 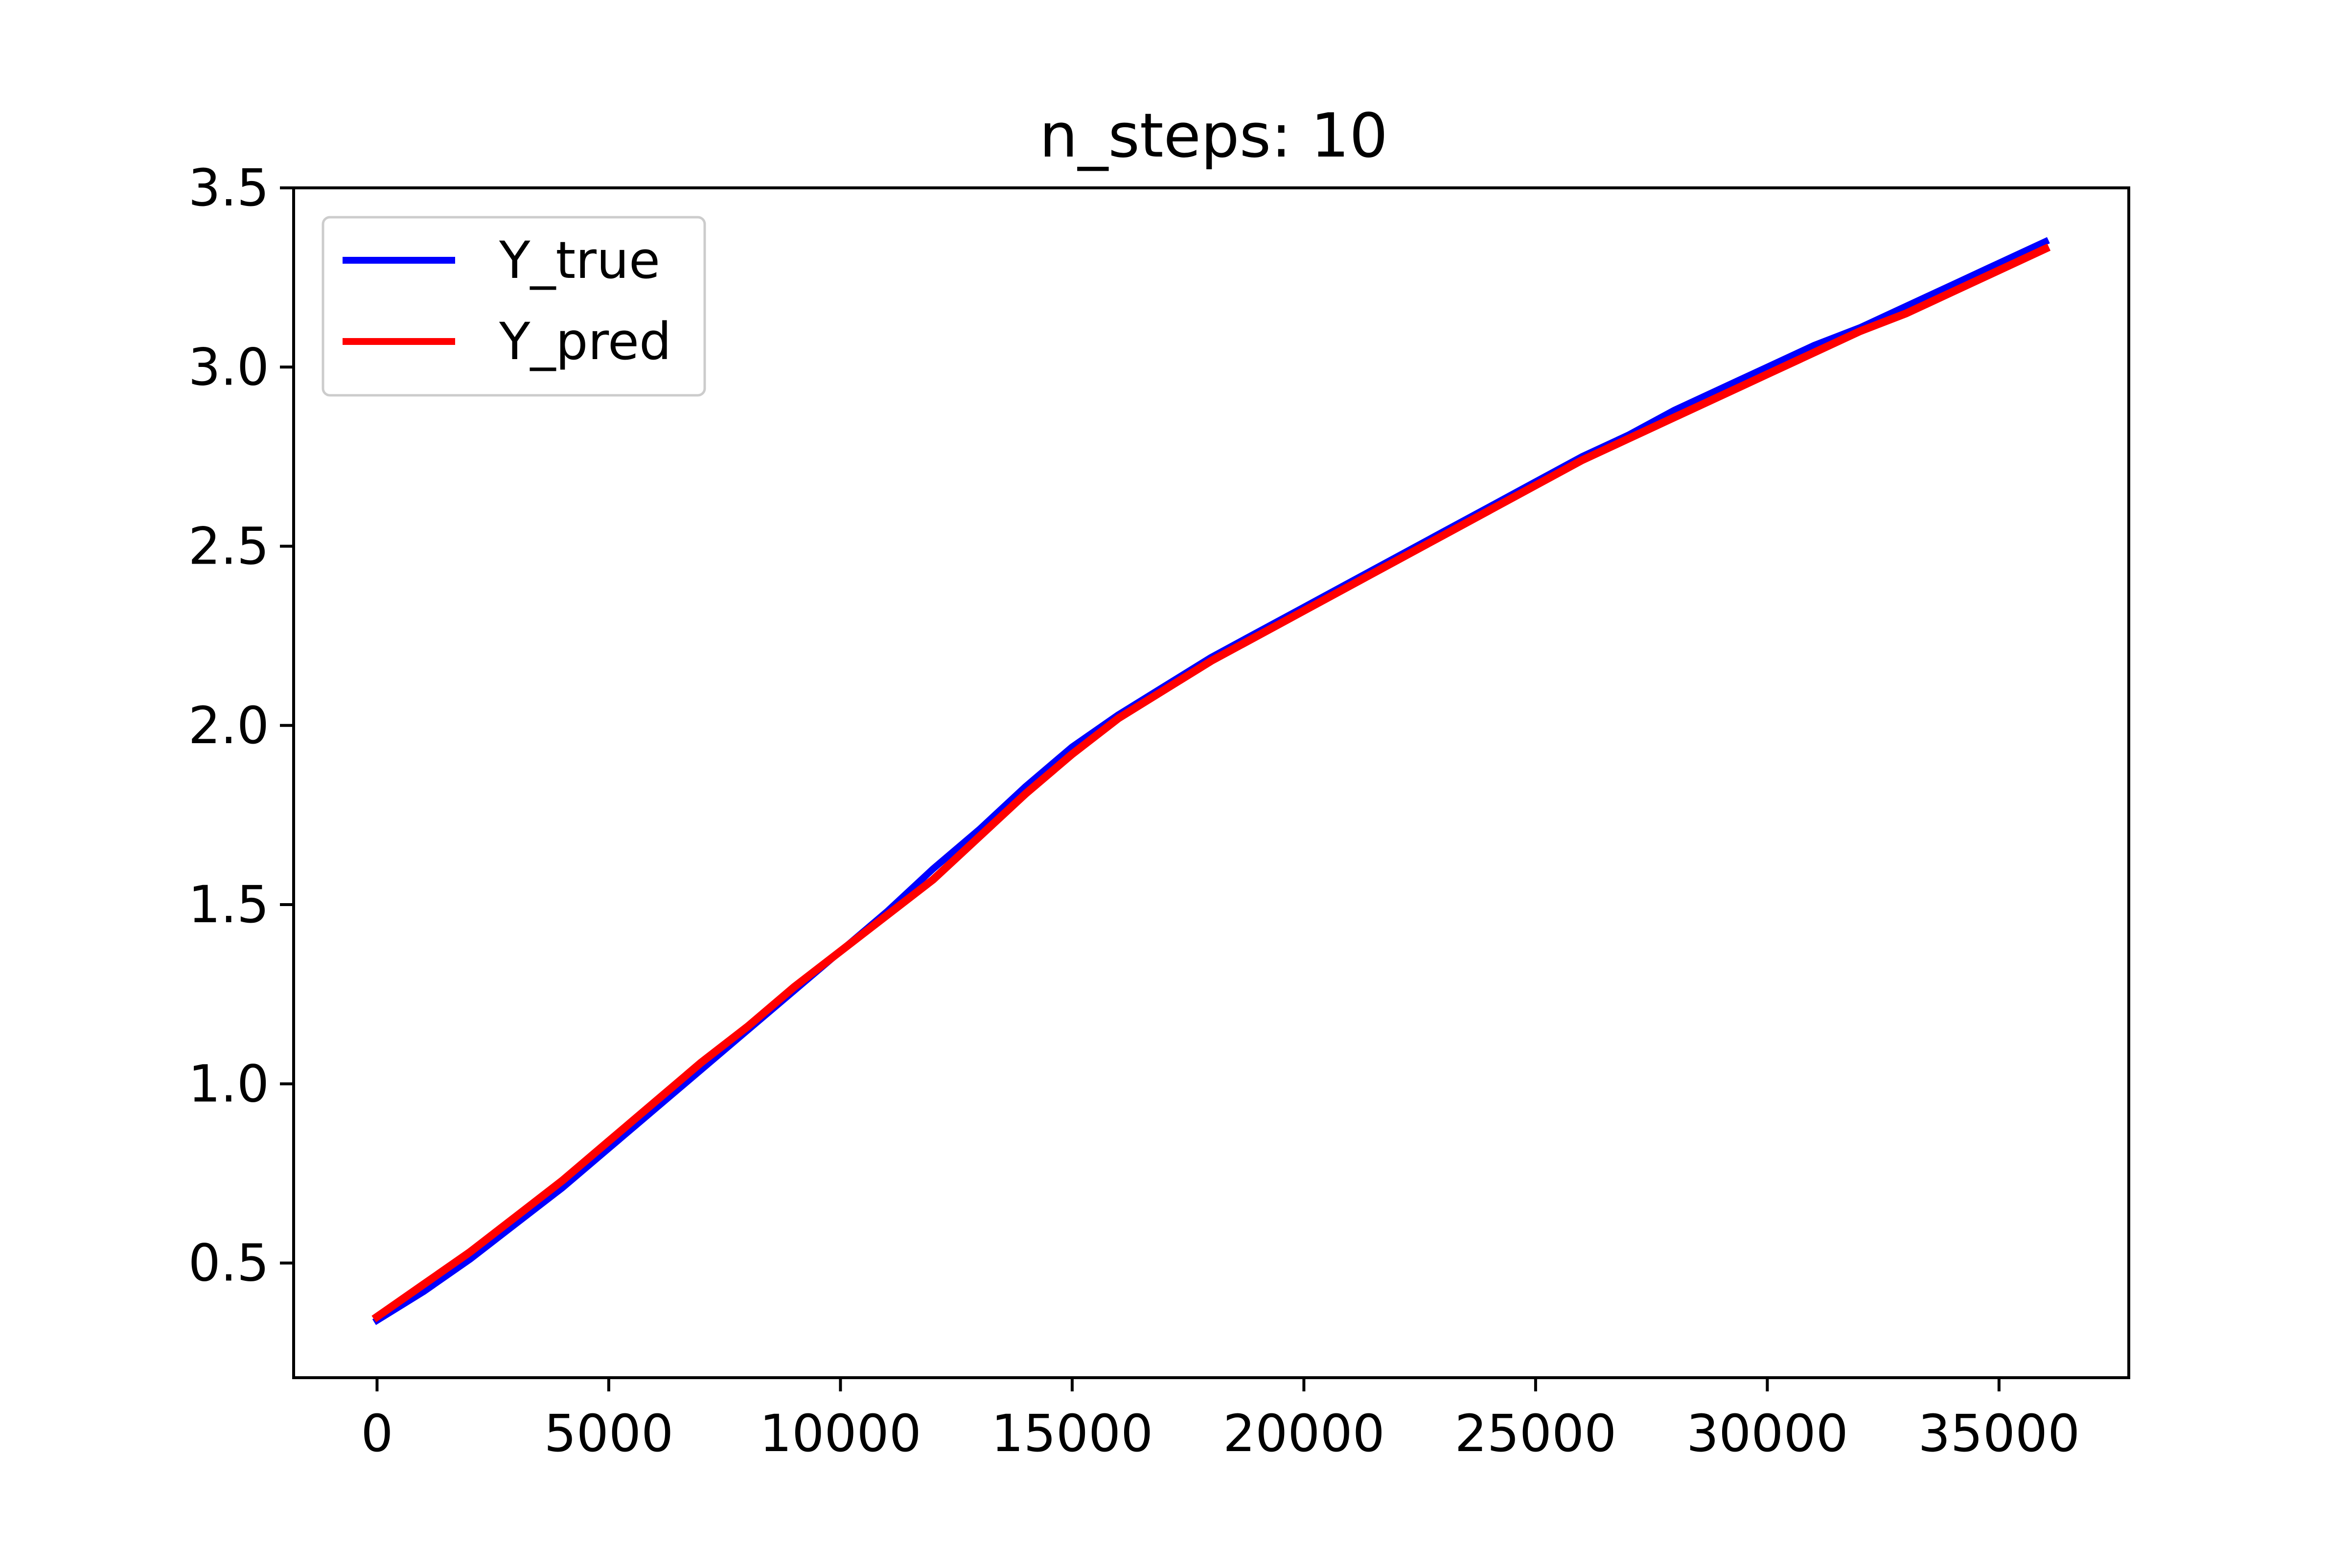 I want to click on legend-entries: Y_true Y_pred, so click(x=507, y=301).